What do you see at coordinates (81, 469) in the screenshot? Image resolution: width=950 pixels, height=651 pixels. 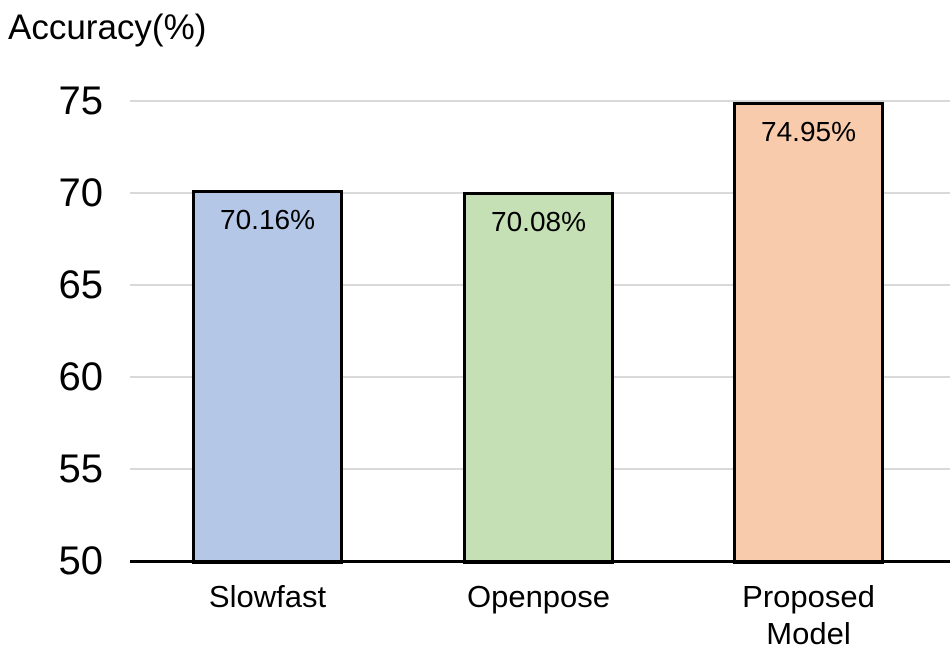 I see `y-tick-label: 55` at bounding box center [81, 469].